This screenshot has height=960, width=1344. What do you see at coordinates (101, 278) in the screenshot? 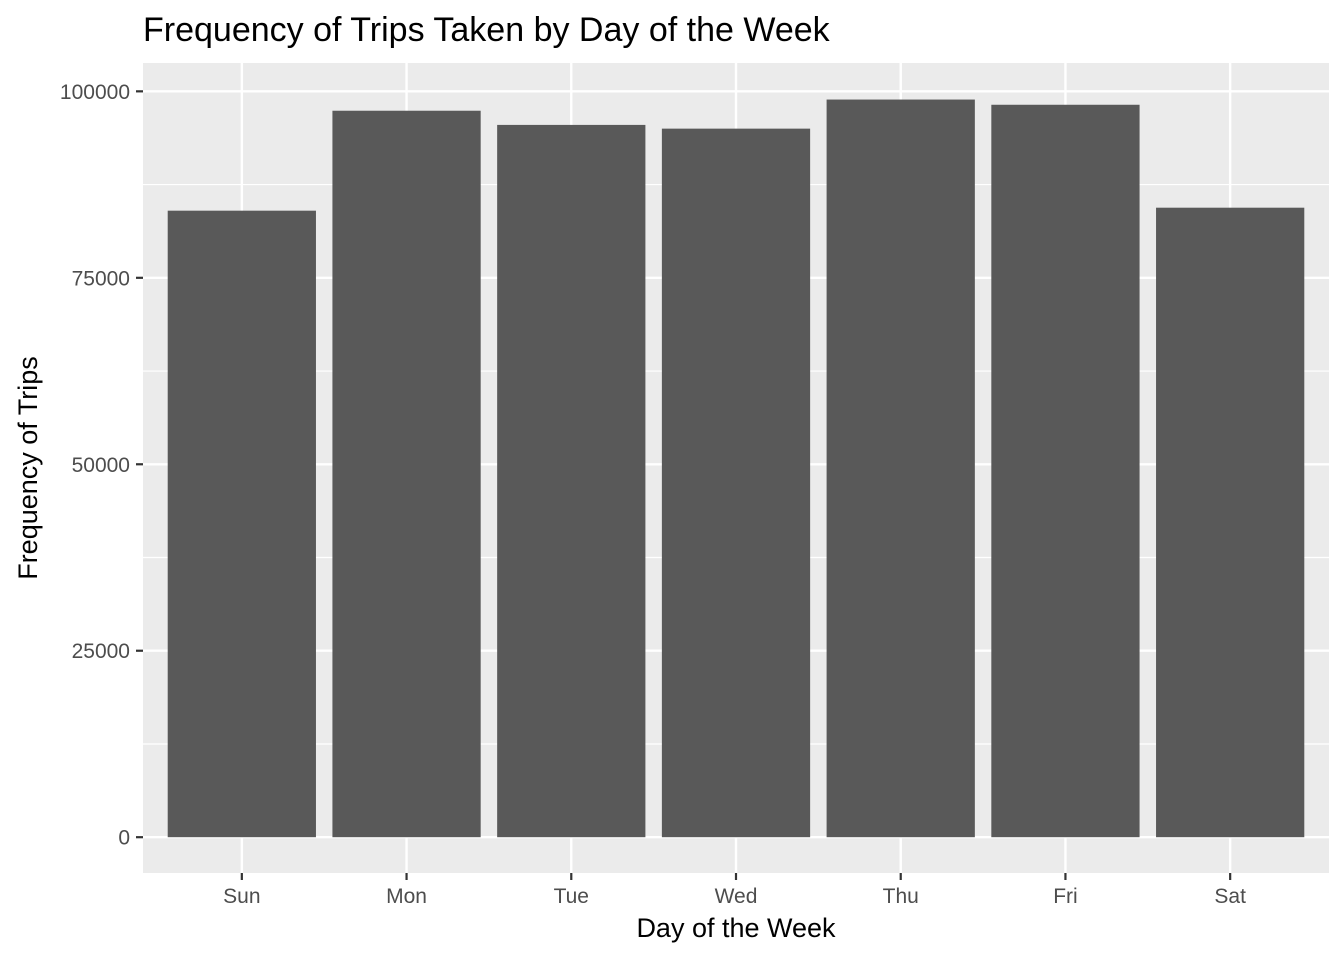
I see `y-tick-label: 75000` at bounding box center [101, 278].